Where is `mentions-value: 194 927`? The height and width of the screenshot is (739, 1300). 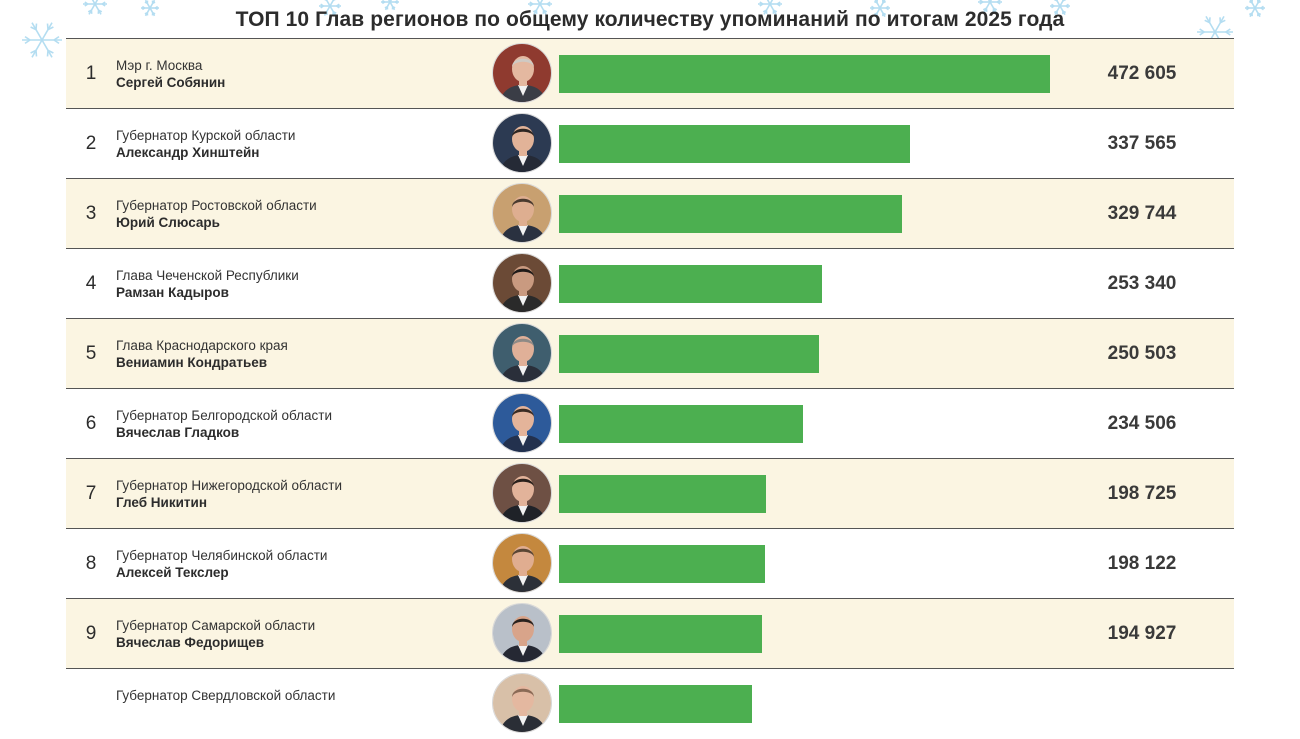
mentions-value: 194 927 is located at coordinates (1142, 634).